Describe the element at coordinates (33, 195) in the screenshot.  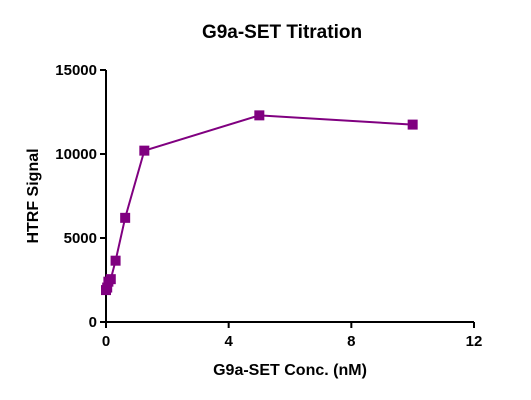
I see `y-axis-label: HTRF Signal` at that location.